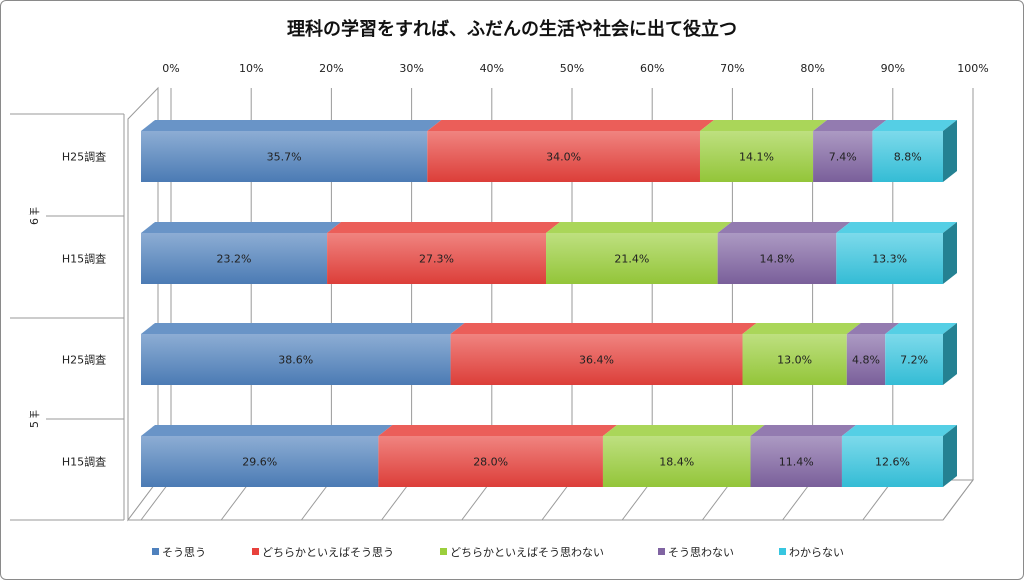 This screenshot has height=580, width=1024. I want to click on legend-label: そう思う, so click(184, 552).